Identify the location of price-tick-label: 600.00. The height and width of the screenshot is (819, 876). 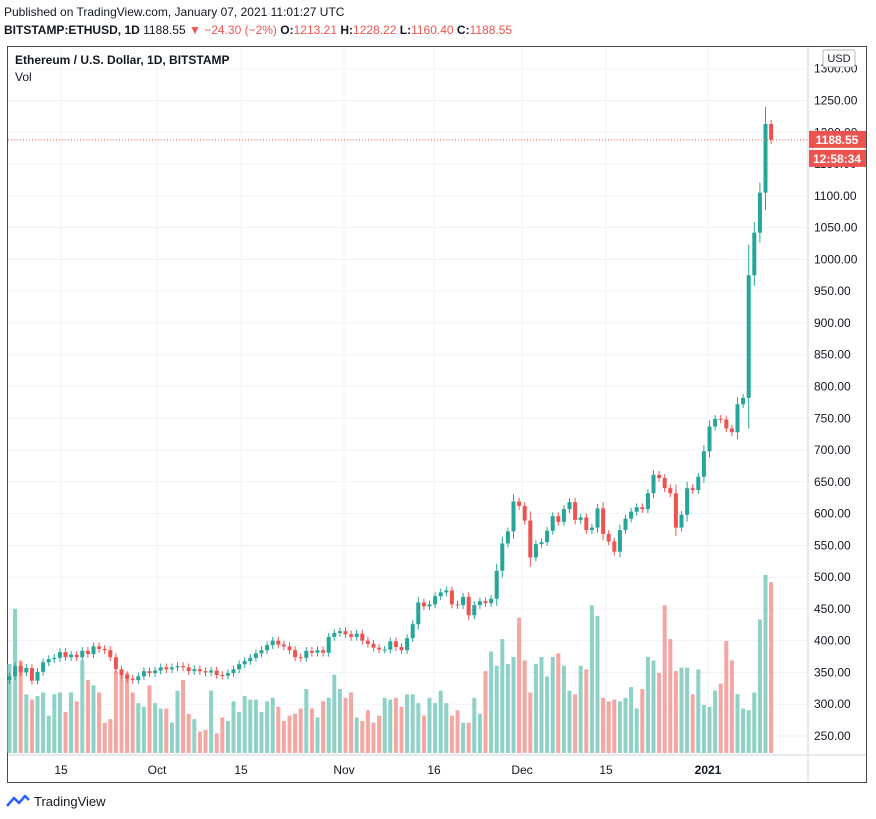
(832, 514).